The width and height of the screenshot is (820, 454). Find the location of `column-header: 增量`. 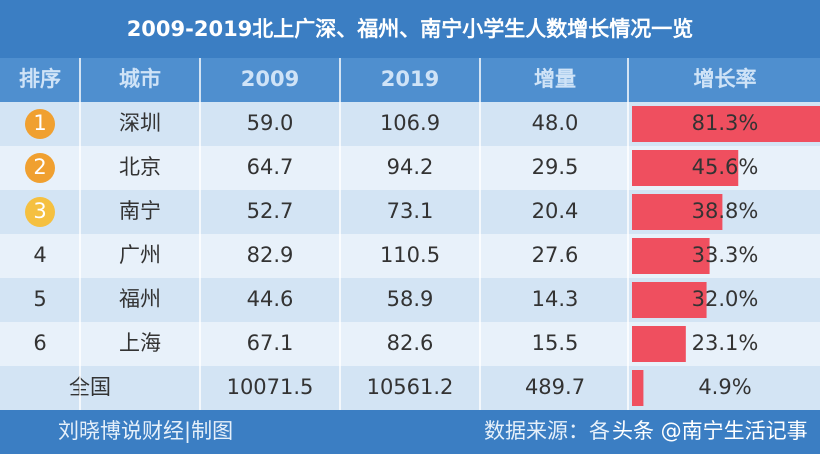

column-header: 增量 is located at coordinates (555, 79).